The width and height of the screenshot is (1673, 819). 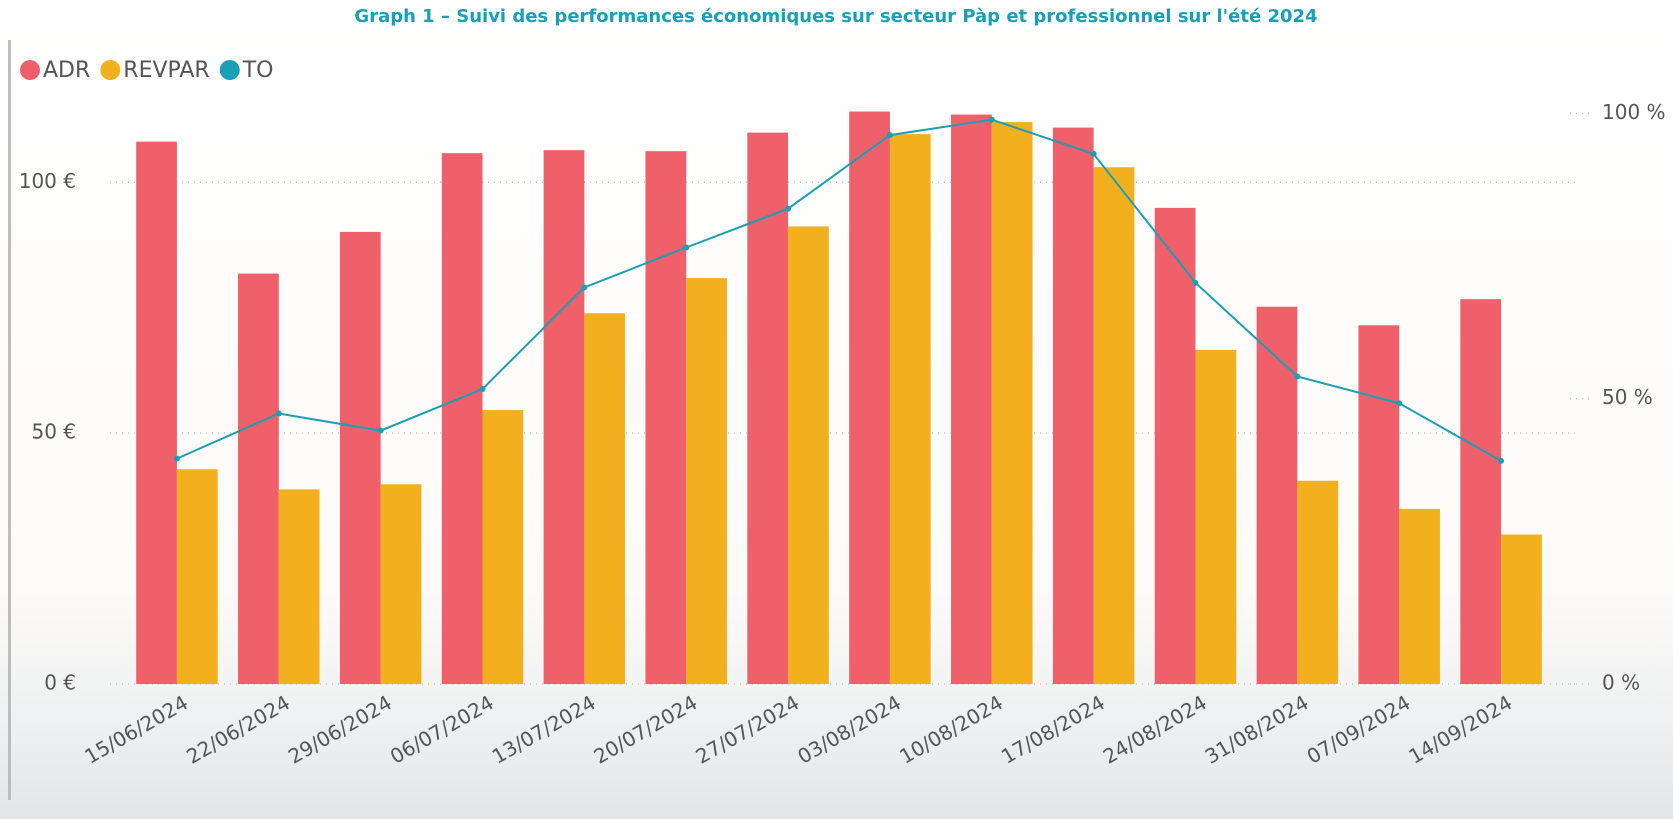 I want to click on y-tick-label: 50 €, so click(x=53, y=432).